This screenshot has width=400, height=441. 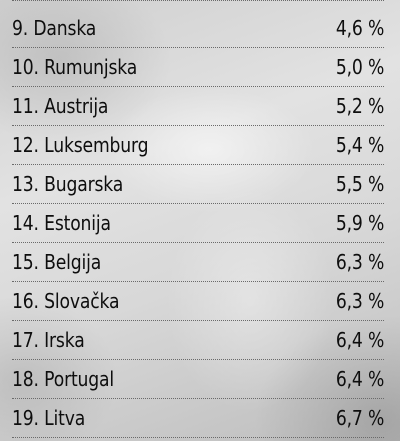 What do you see at coordinates (66, 301) in the screenshot?
I see `country-label: 16. Slovačka` at bounding box center [66, 301].